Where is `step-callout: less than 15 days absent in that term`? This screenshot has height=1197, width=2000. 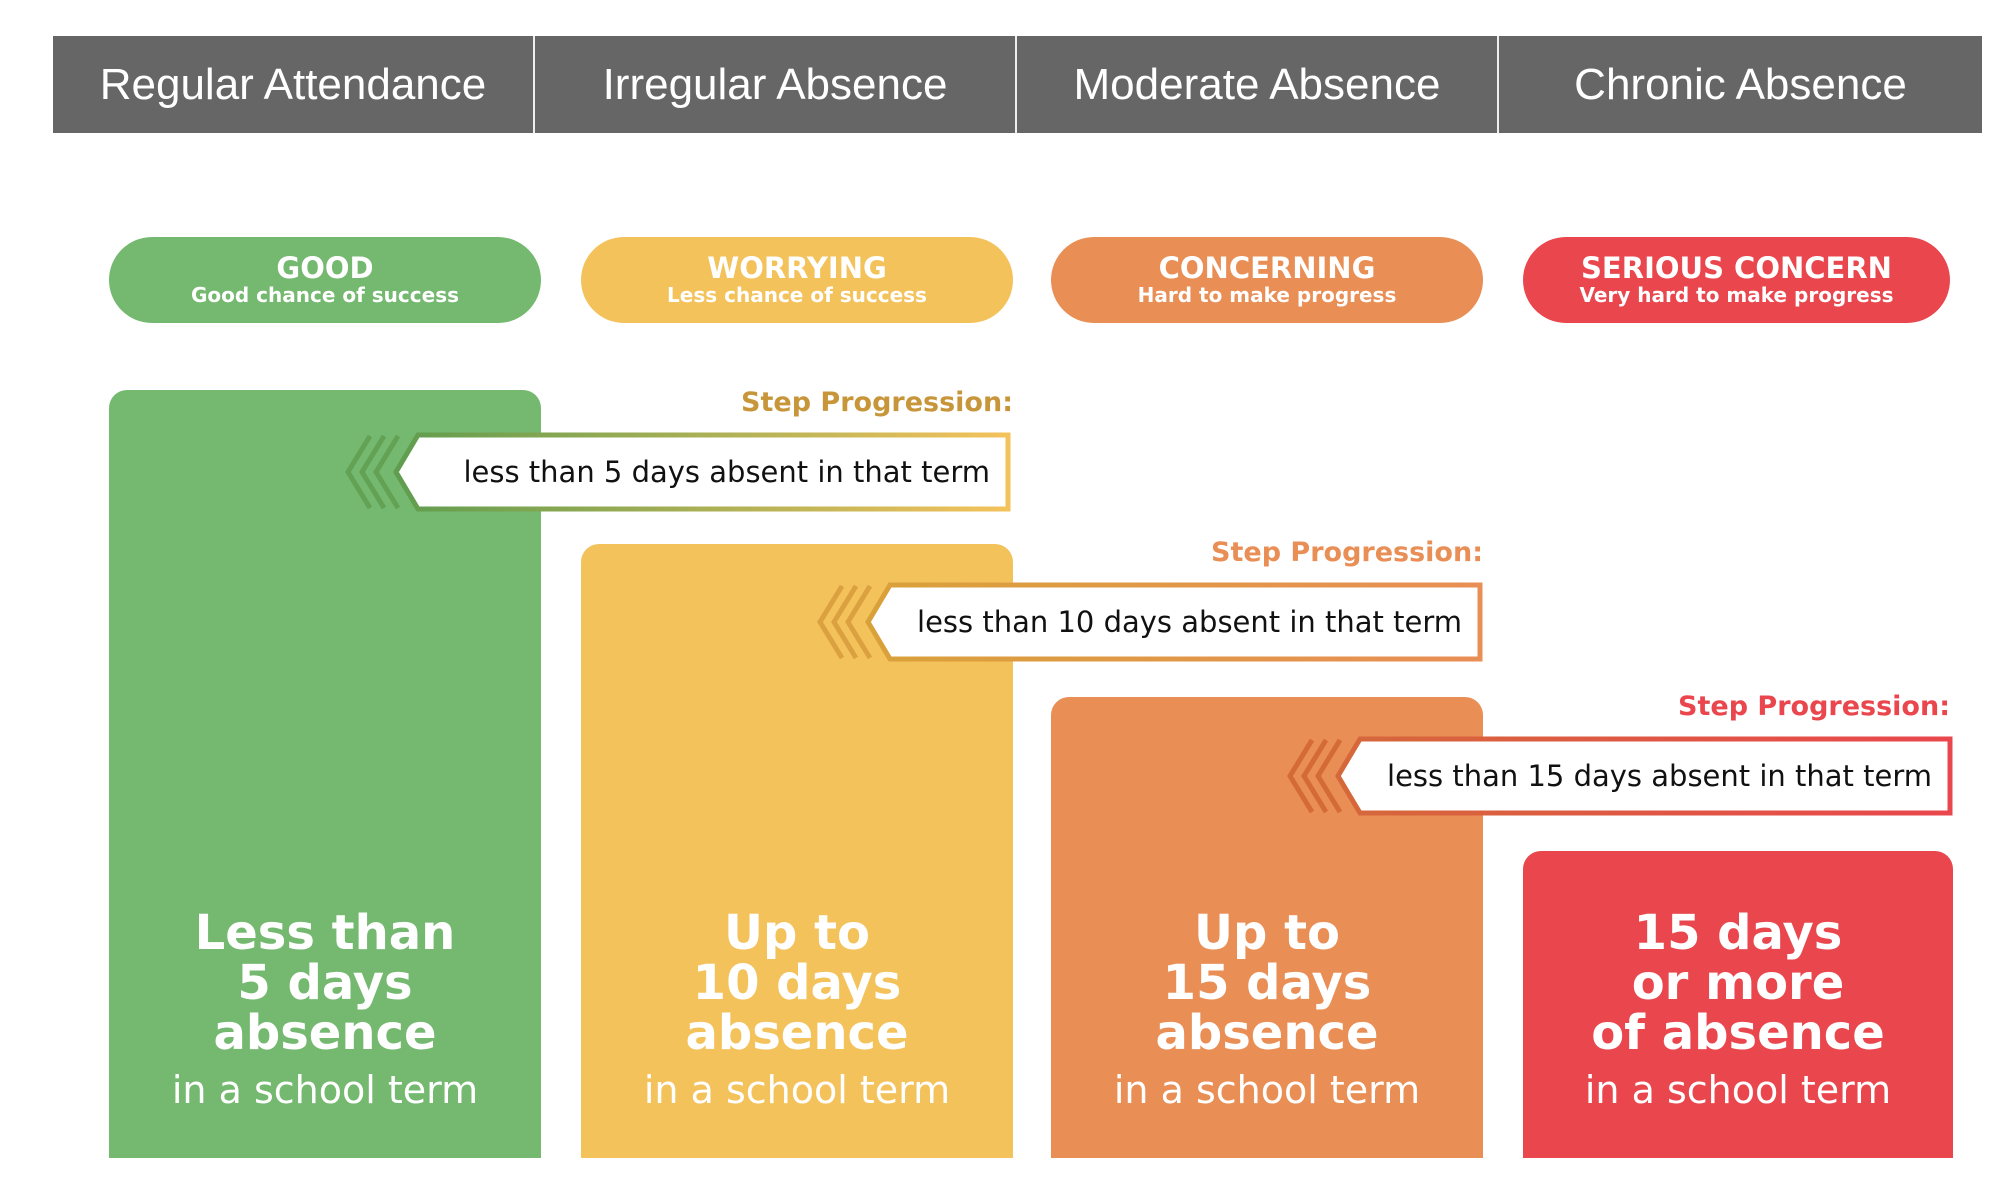
step-callout: less than 15 days absent in that term is located at coordinates (1618, 776).